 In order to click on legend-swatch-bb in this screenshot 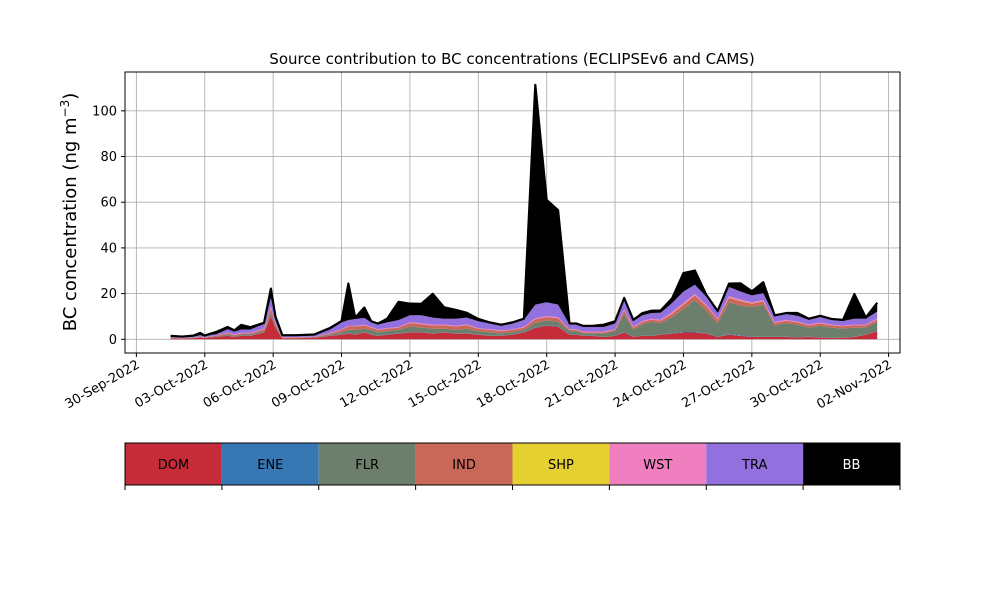, I will do `click(851, 464)`.